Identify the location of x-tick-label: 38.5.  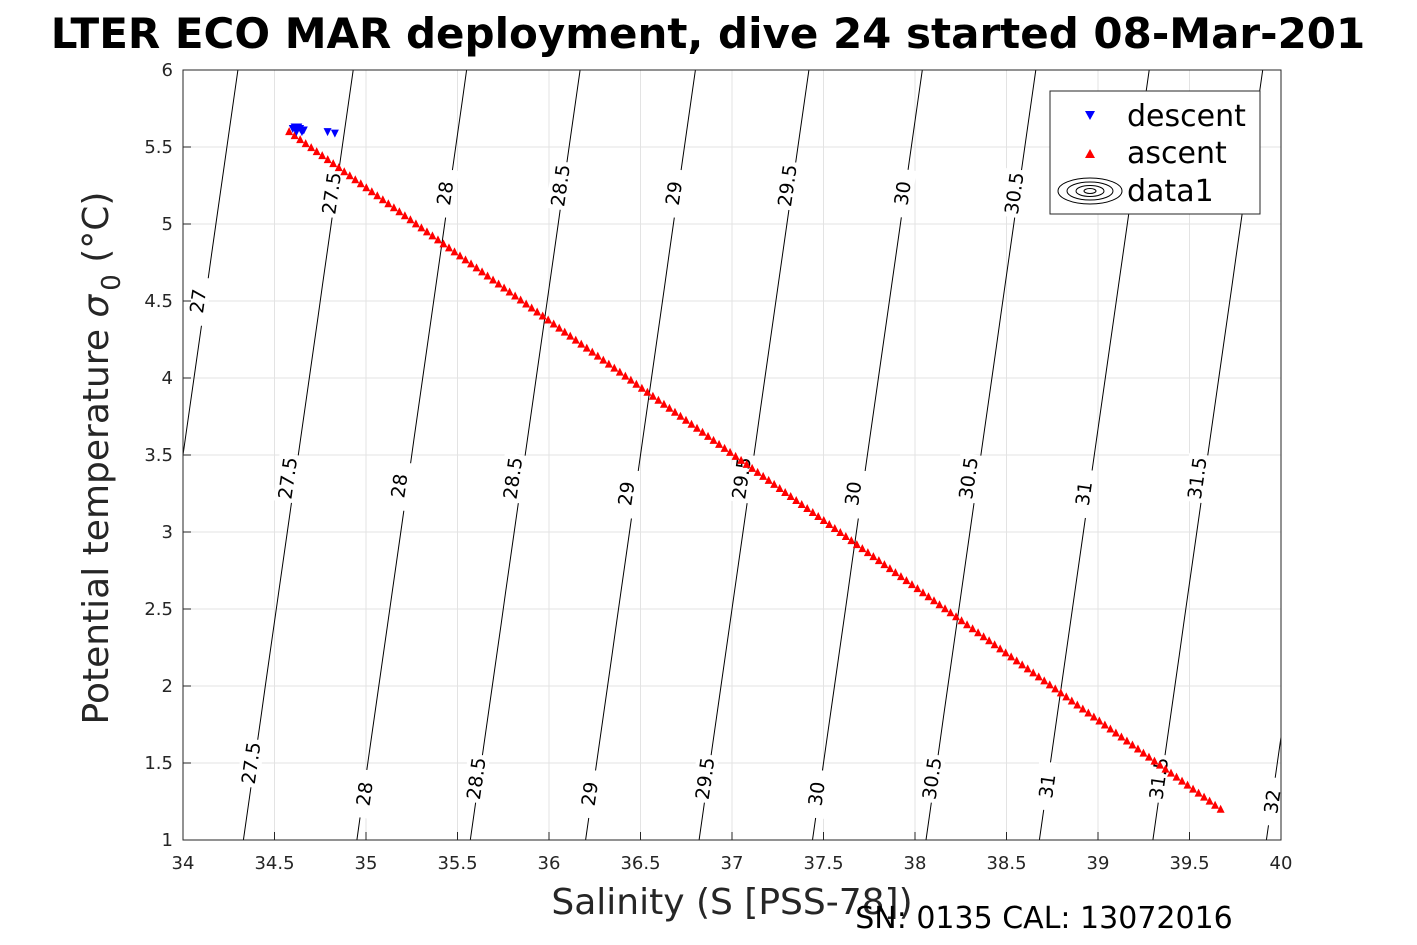
(1006, 863).